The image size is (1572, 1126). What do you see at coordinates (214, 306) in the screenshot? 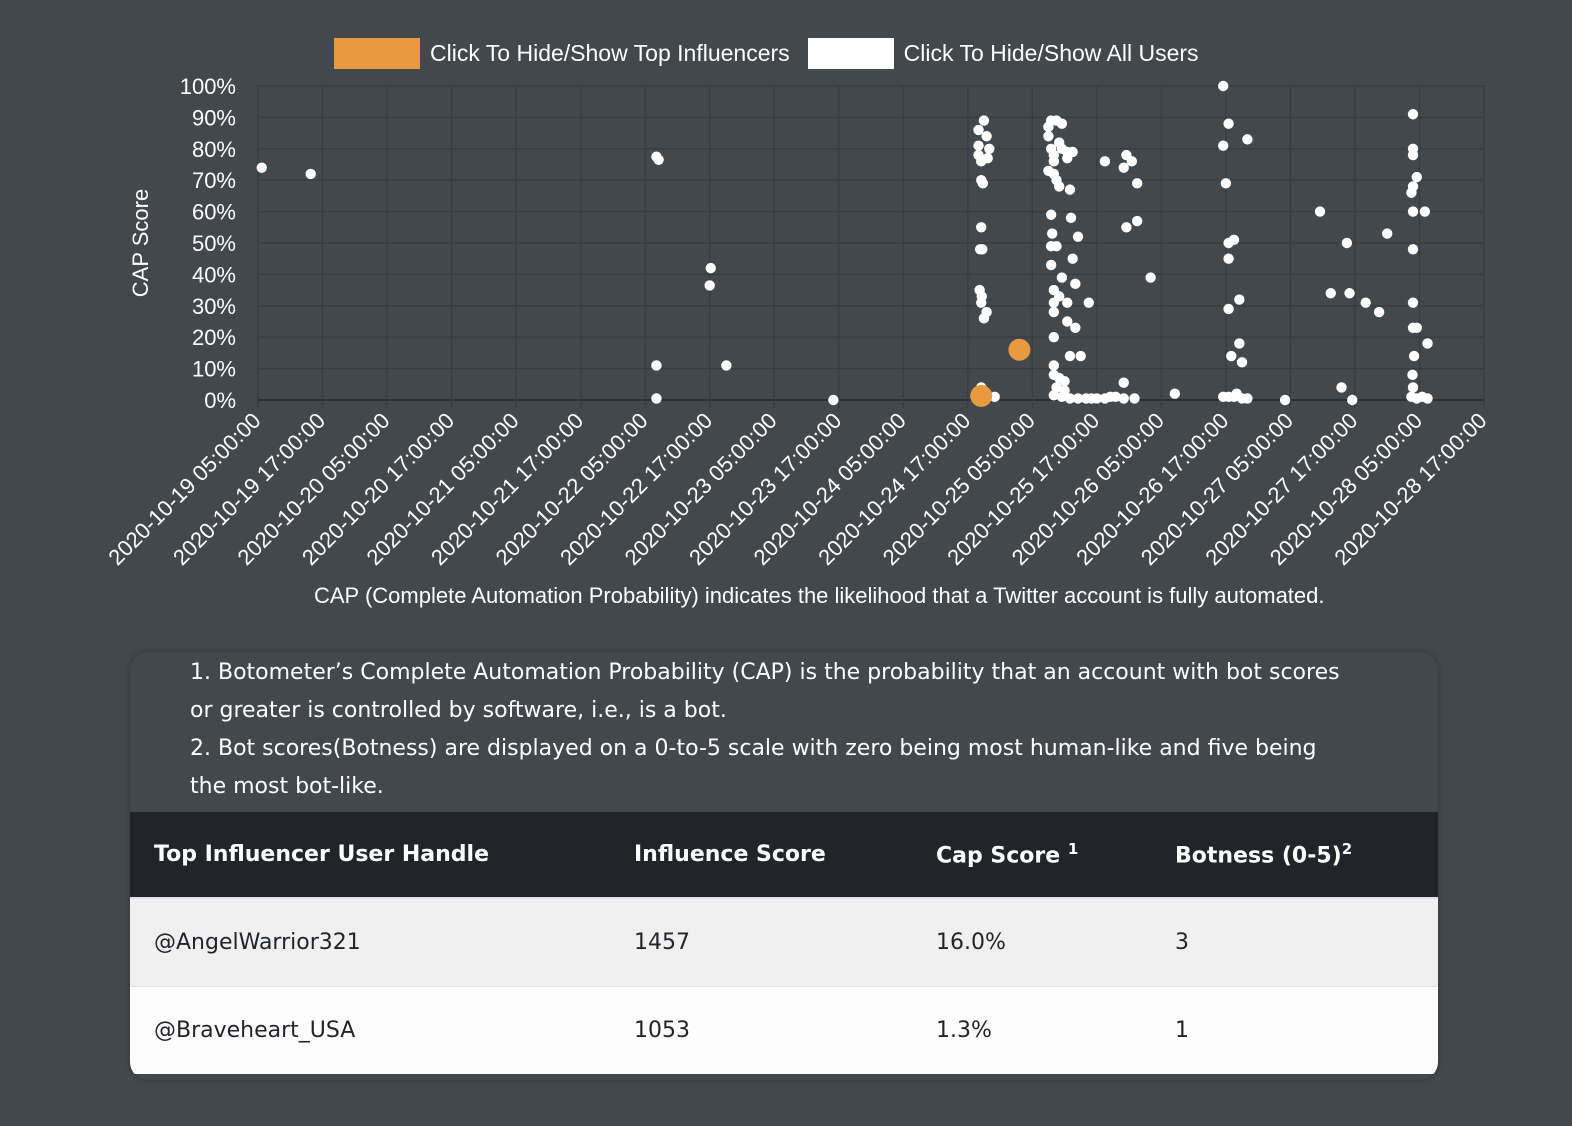
I see `y-tick-label: 30%` at bounding box center [214, 306].